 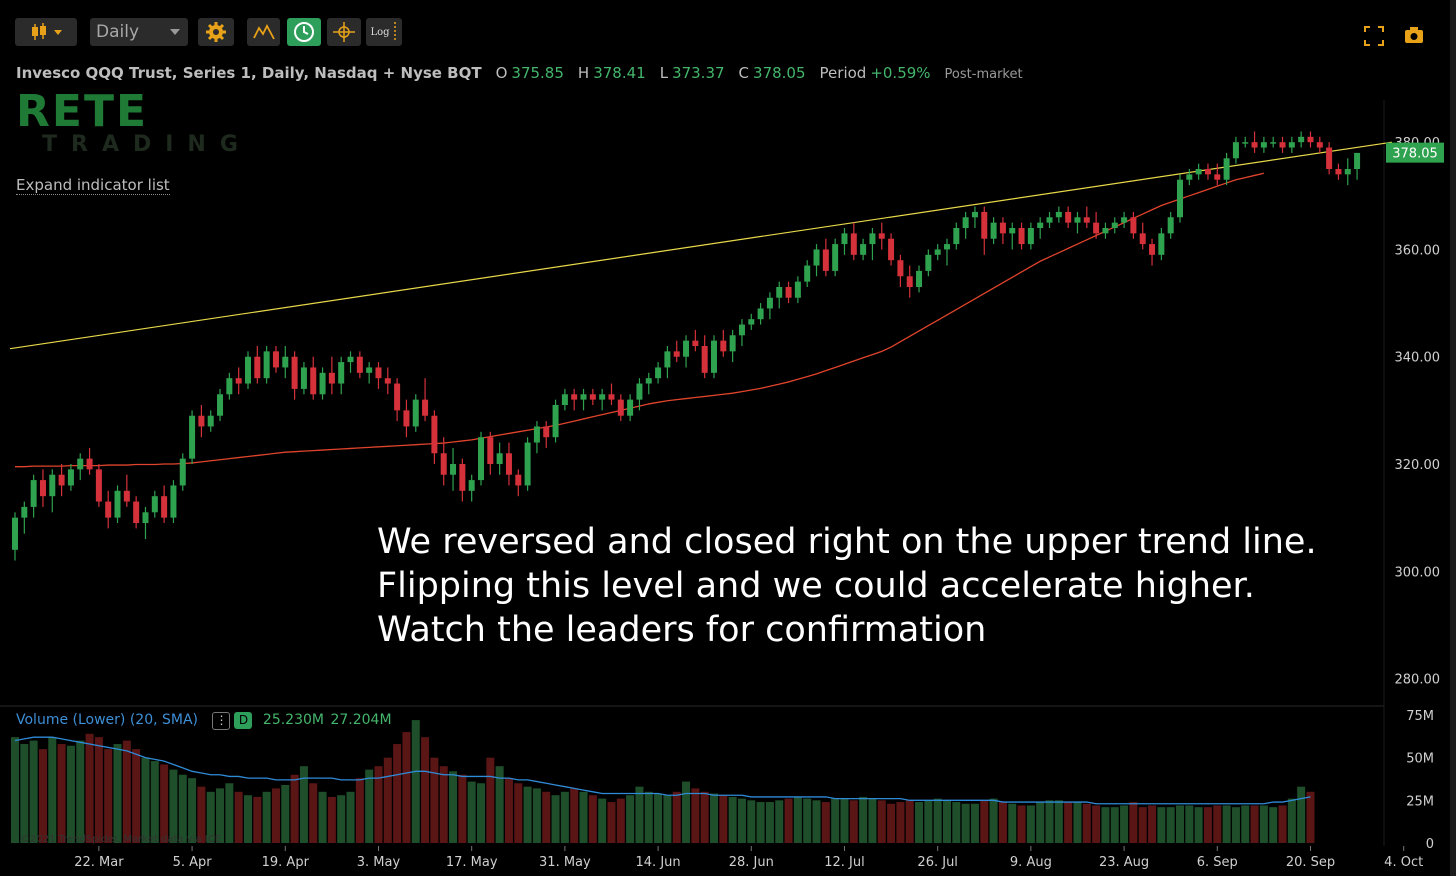 What do you see at coordinates (139, 32) in the screenshot?
I see `interval-select: Daily` at bounding box center [139, 32].